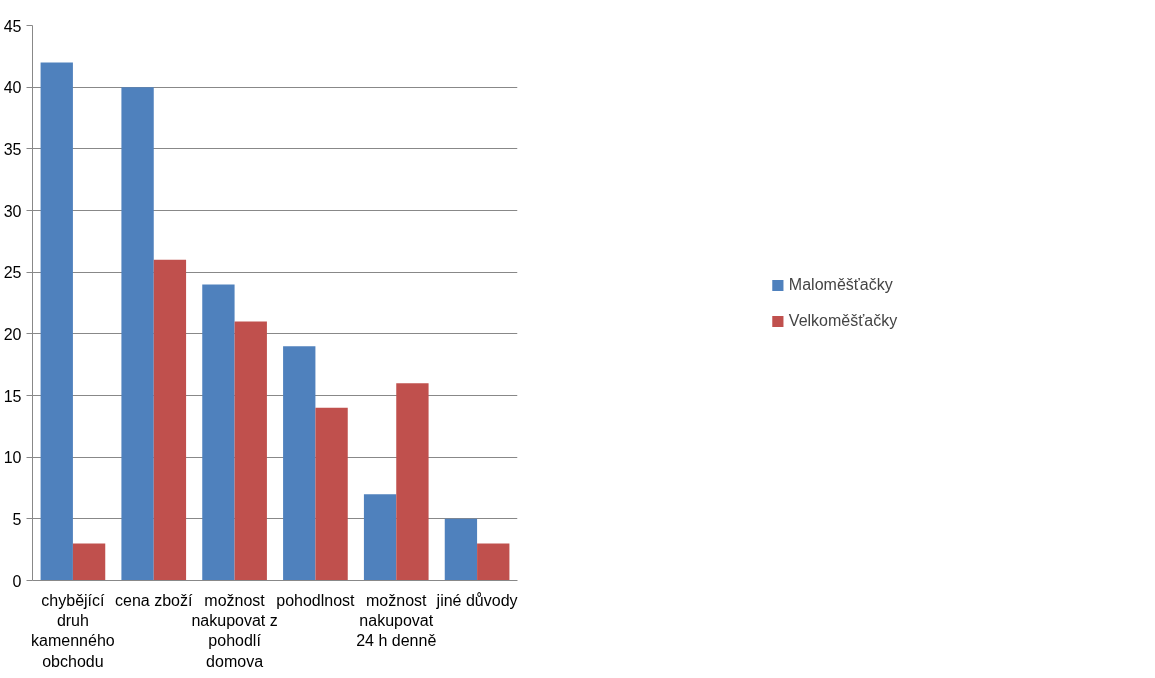  I want to click on y-tick-label: 40, so click(12, 88).